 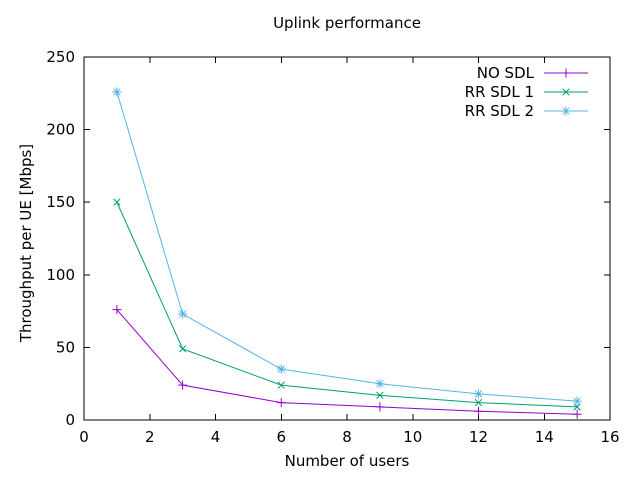 I want to click on x-tick-label: 4, so click(x=216, y=437).